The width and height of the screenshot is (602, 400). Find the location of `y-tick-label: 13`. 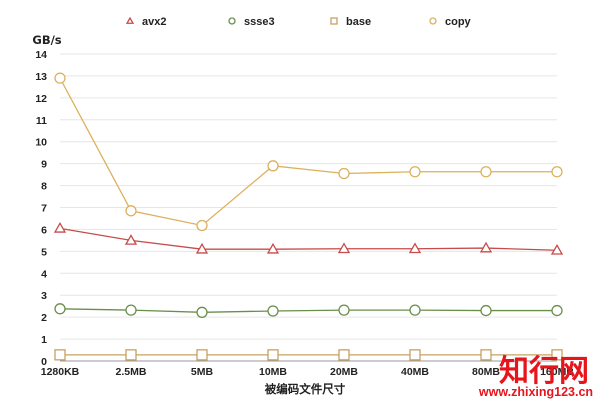

y-tick-label: 13 is located at coordinates (41, 77).